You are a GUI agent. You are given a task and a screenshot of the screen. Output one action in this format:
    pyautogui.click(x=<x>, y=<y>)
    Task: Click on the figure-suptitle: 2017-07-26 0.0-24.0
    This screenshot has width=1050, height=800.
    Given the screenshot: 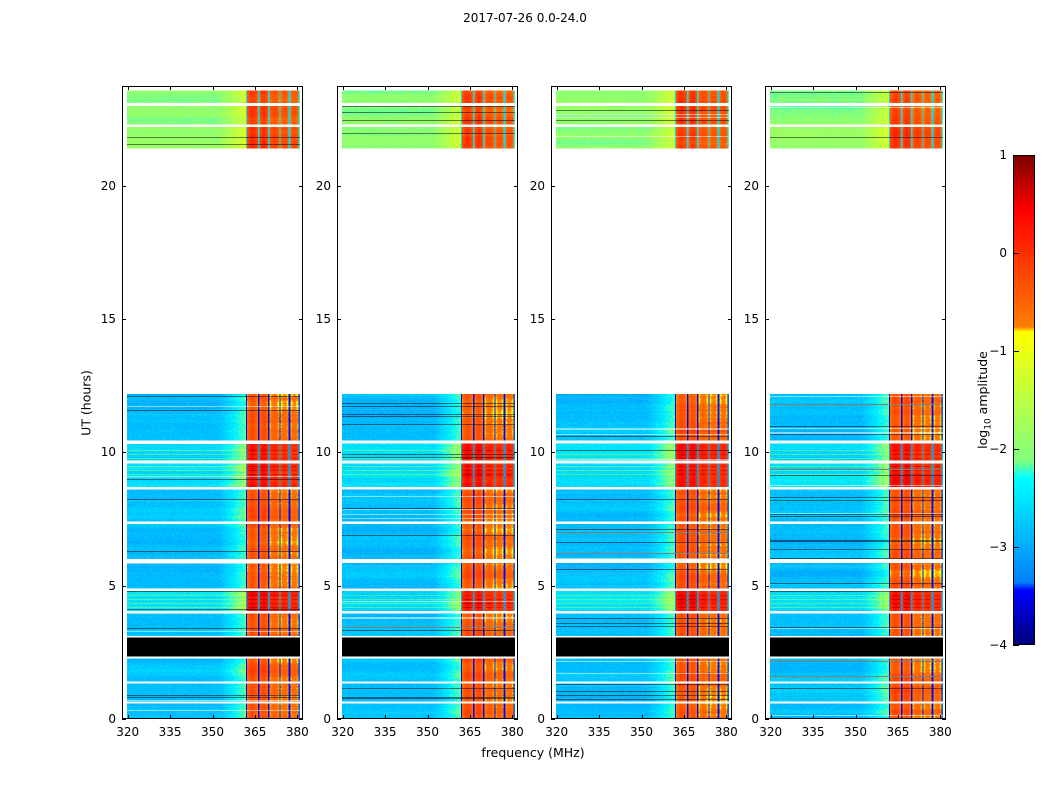 What is the action you would take?
    pyautogui.click(x=525, y=18)
    